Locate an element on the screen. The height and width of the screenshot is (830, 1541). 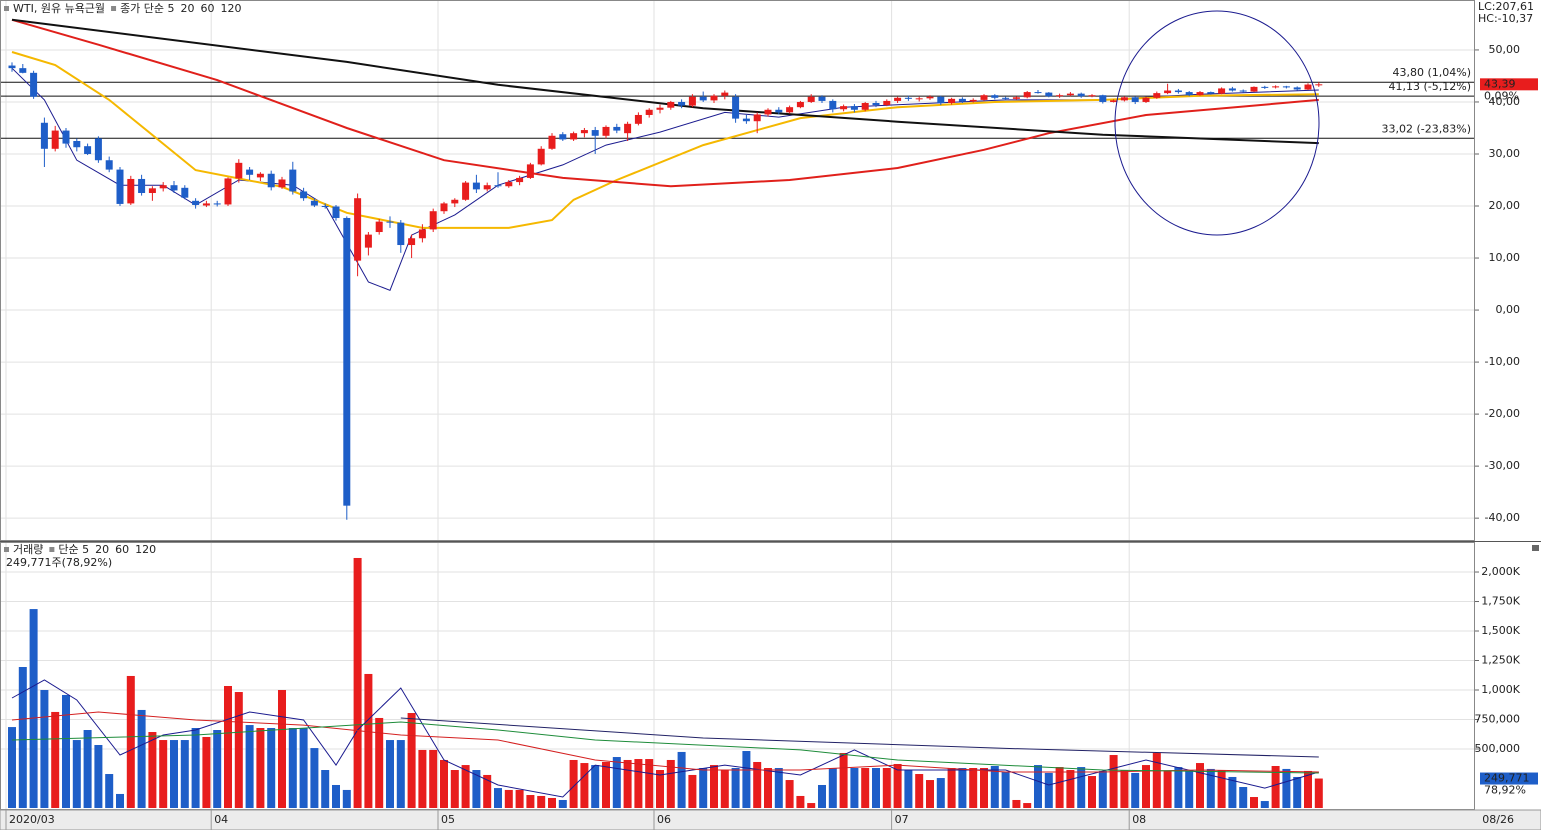
legend-entry: 60 is located at coordinates (208, 8).